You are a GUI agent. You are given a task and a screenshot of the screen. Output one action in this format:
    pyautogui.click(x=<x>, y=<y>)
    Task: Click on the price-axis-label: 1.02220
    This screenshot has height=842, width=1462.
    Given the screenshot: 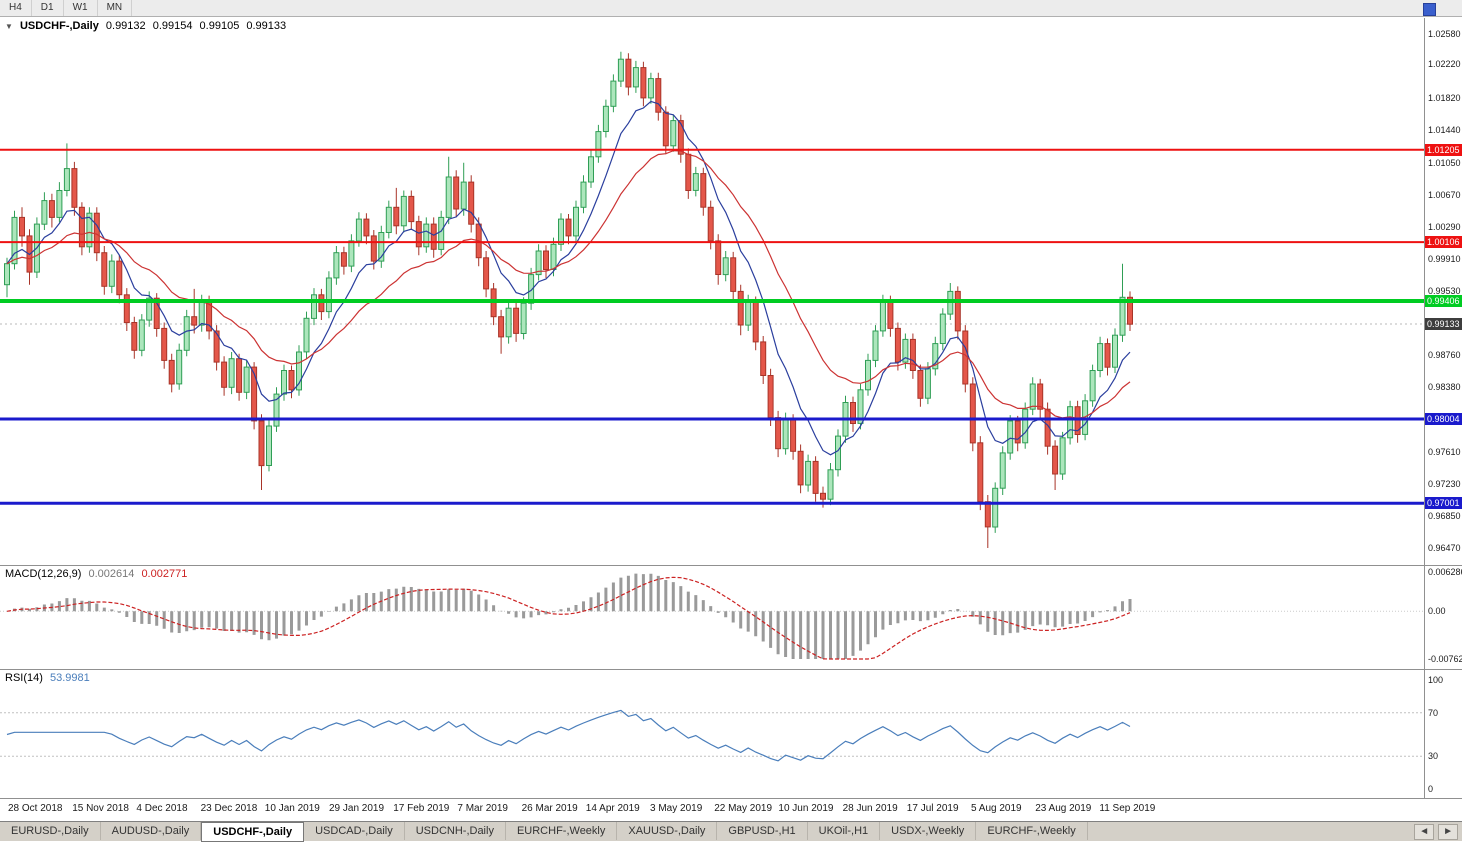 What is the action you would take?
    pyautogui.click(x=1444, y=64)
    